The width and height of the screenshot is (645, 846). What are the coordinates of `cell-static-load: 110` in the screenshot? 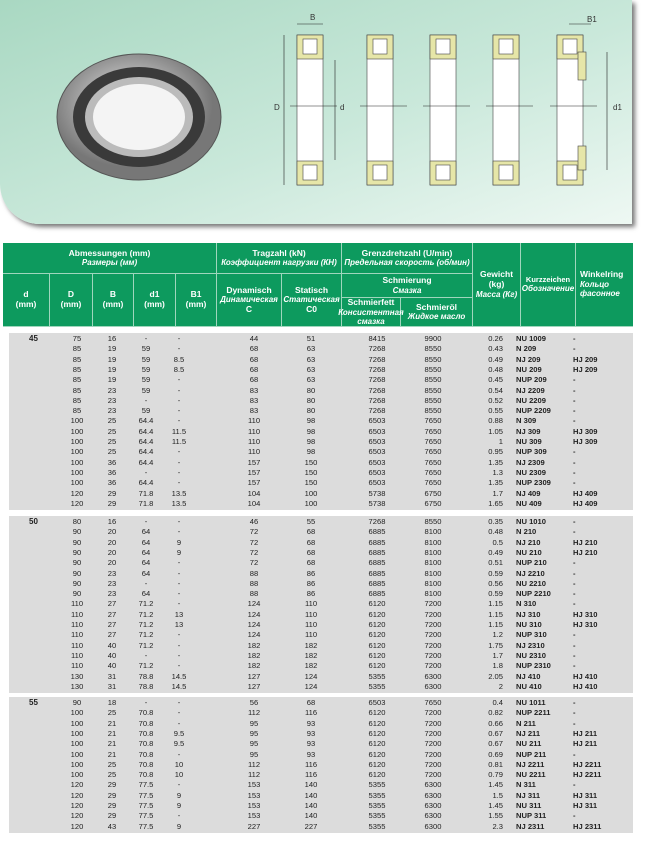 It's located at (311, 624).